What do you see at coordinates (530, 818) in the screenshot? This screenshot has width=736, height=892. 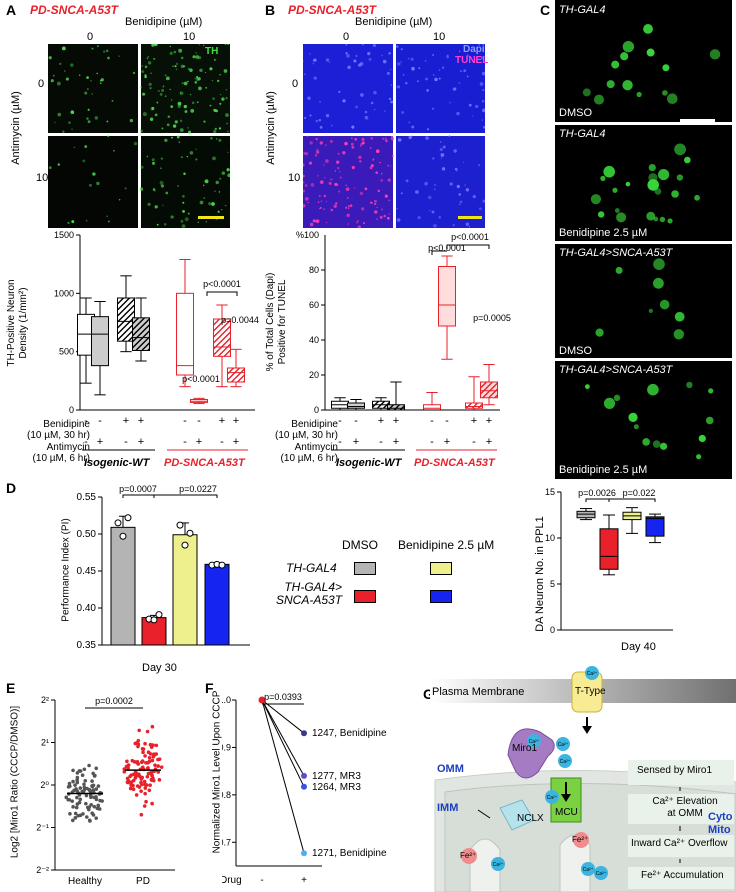 I see `g-nclx-label: NCLX` at bounding box center [530, 818].